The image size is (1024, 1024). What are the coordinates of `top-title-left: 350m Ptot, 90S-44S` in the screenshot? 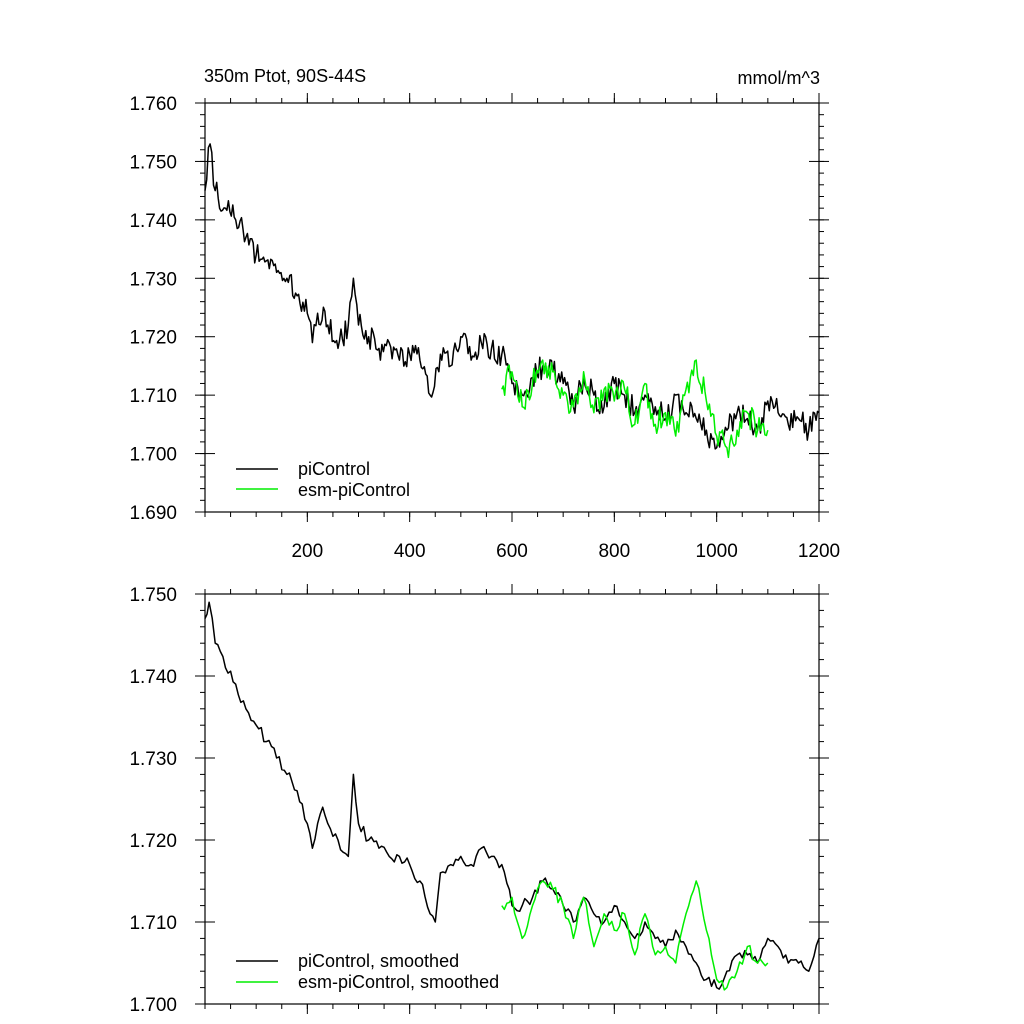 It's located at (285, 76).